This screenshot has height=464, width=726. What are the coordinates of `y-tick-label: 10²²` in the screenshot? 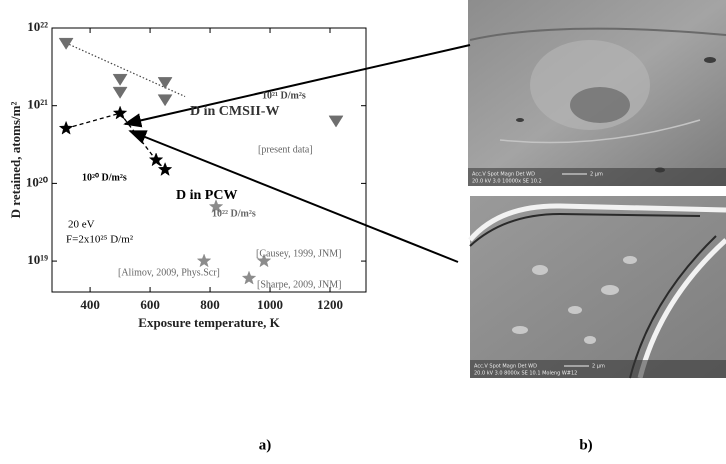 It's located at (37, 26).